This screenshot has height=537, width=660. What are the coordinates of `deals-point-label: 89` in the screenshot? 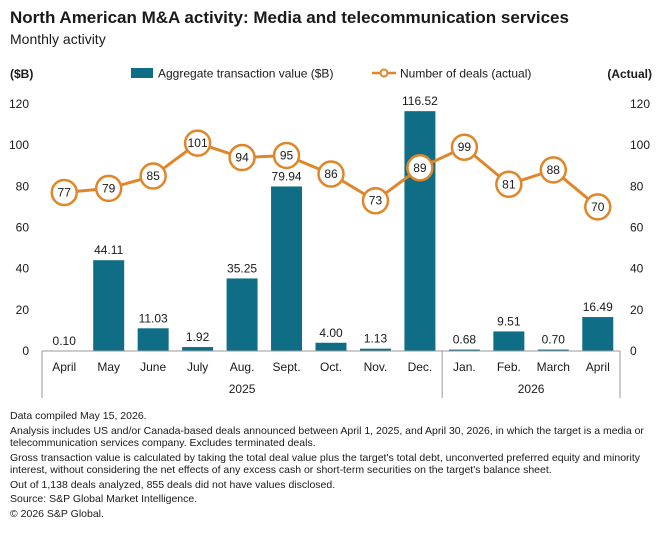 It's located at (420, 168).